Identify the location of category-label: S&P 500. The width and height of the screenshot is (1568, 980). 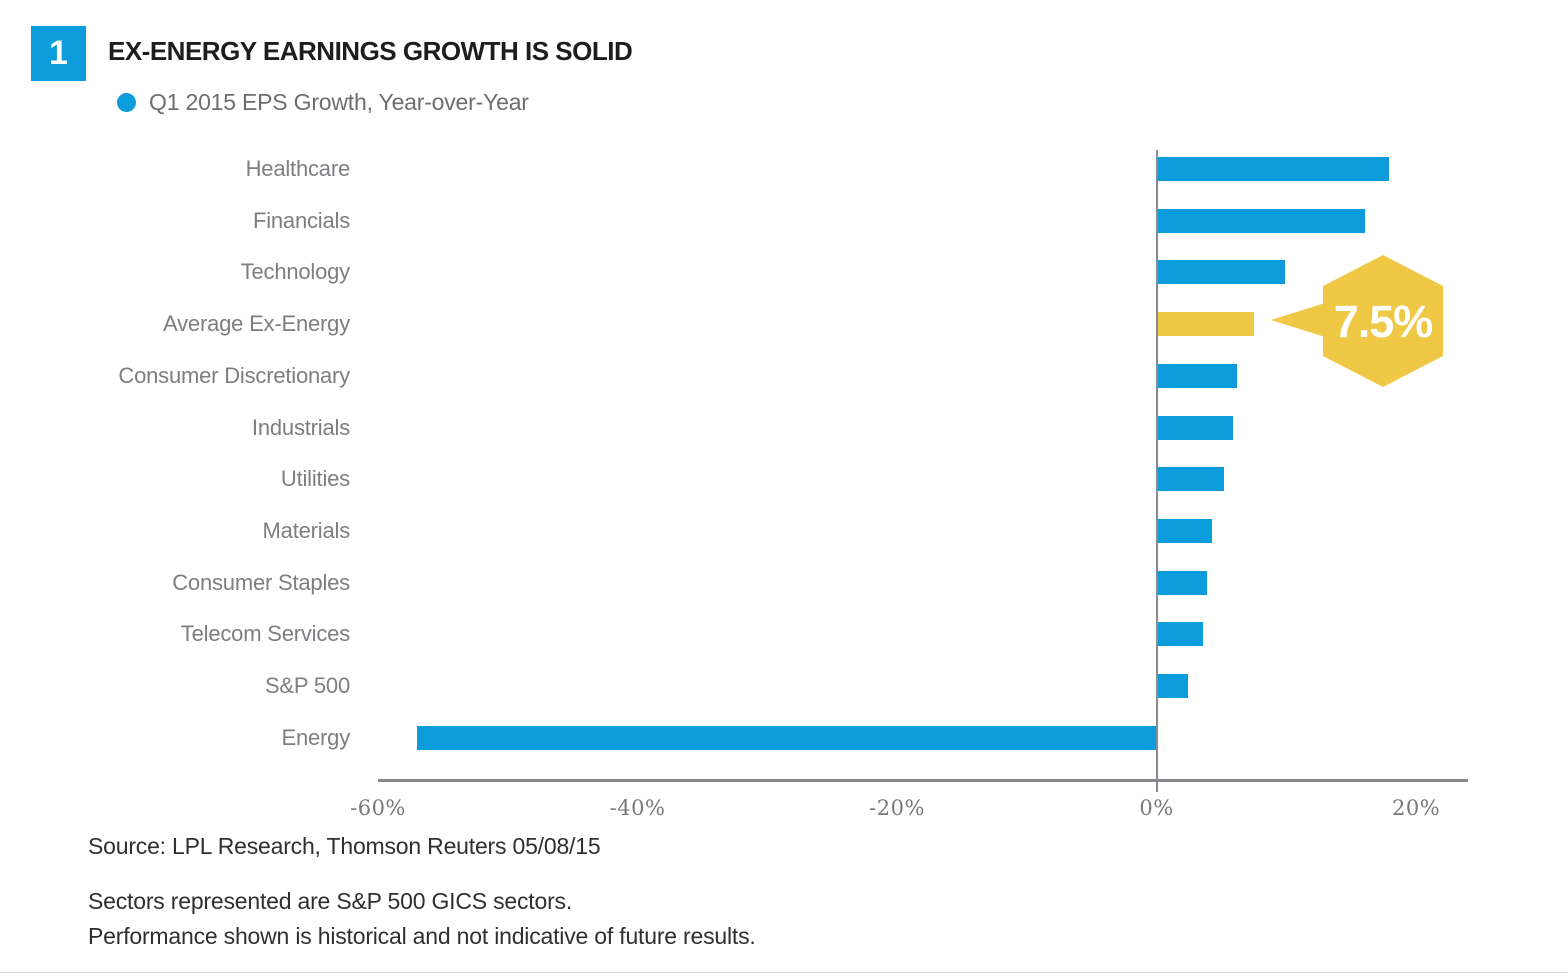
(307, 685).